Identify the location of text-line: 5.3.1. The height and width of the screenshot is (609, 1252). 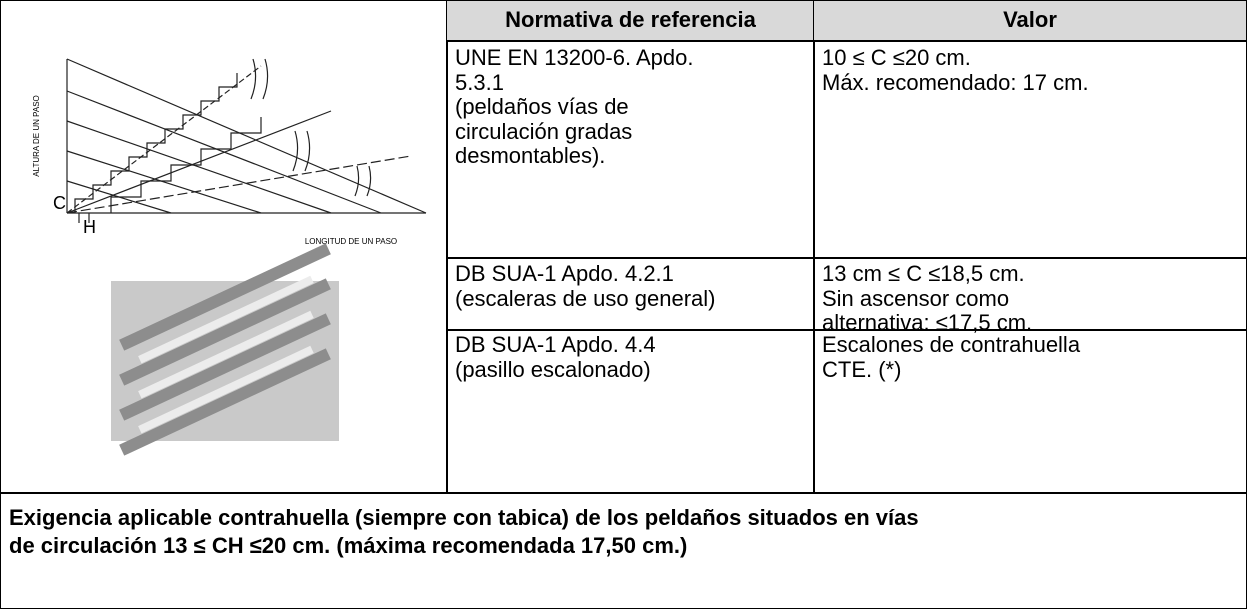
(479, 82).